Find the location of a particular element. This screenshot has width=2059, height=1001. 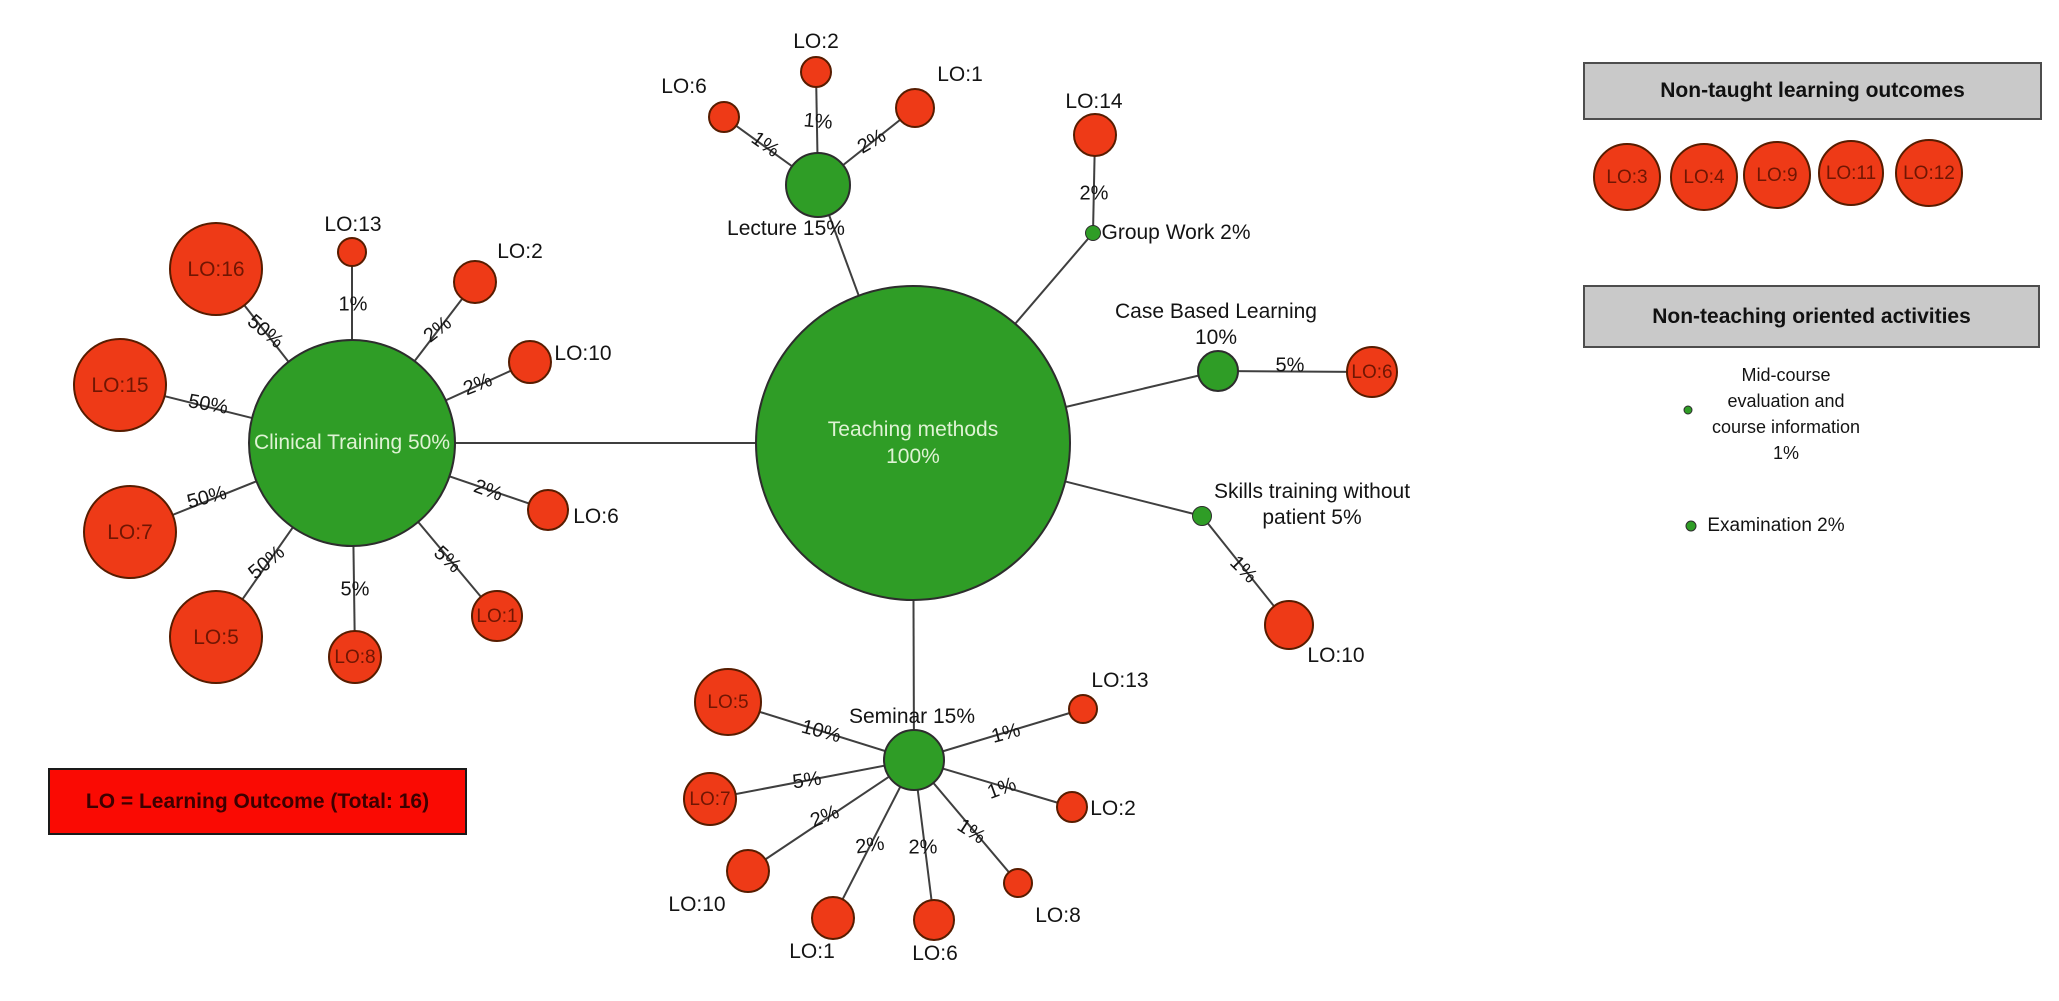

clinical-lo6-label: LO:6 is located at coordinates (596, 516).